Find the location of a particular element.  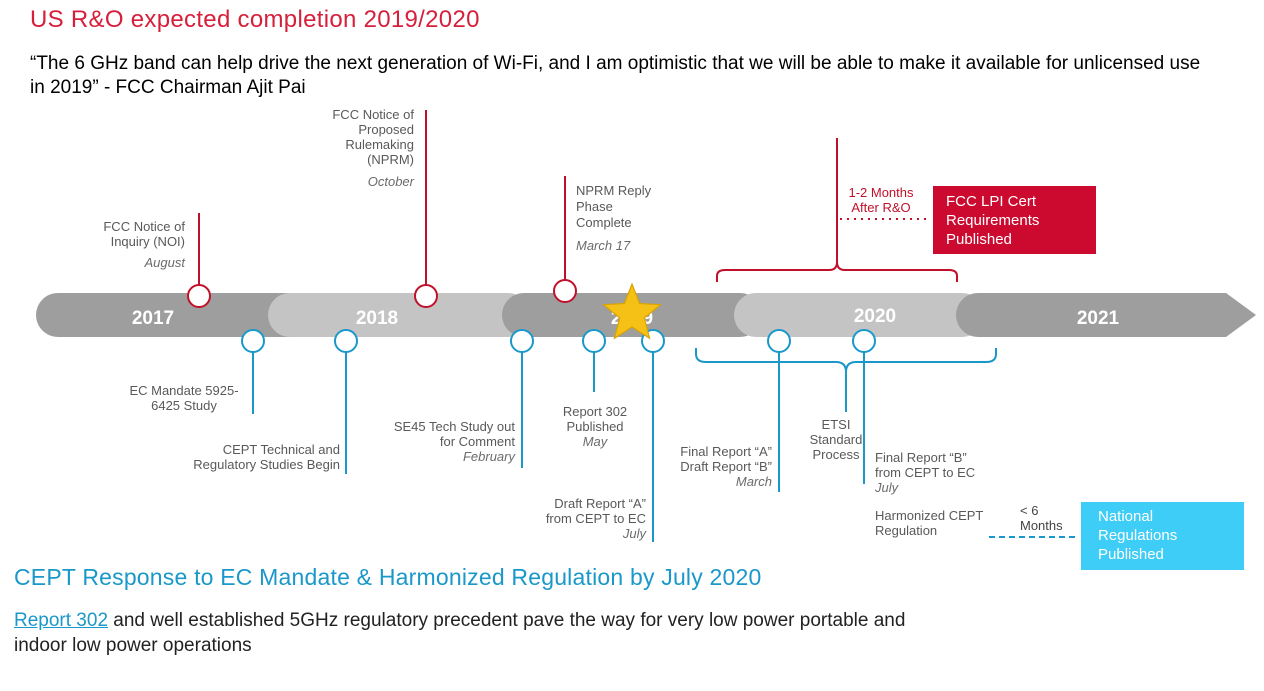

mandate-text: EC Mandate 5925-6425 Study is located at coordinates (184, 398).